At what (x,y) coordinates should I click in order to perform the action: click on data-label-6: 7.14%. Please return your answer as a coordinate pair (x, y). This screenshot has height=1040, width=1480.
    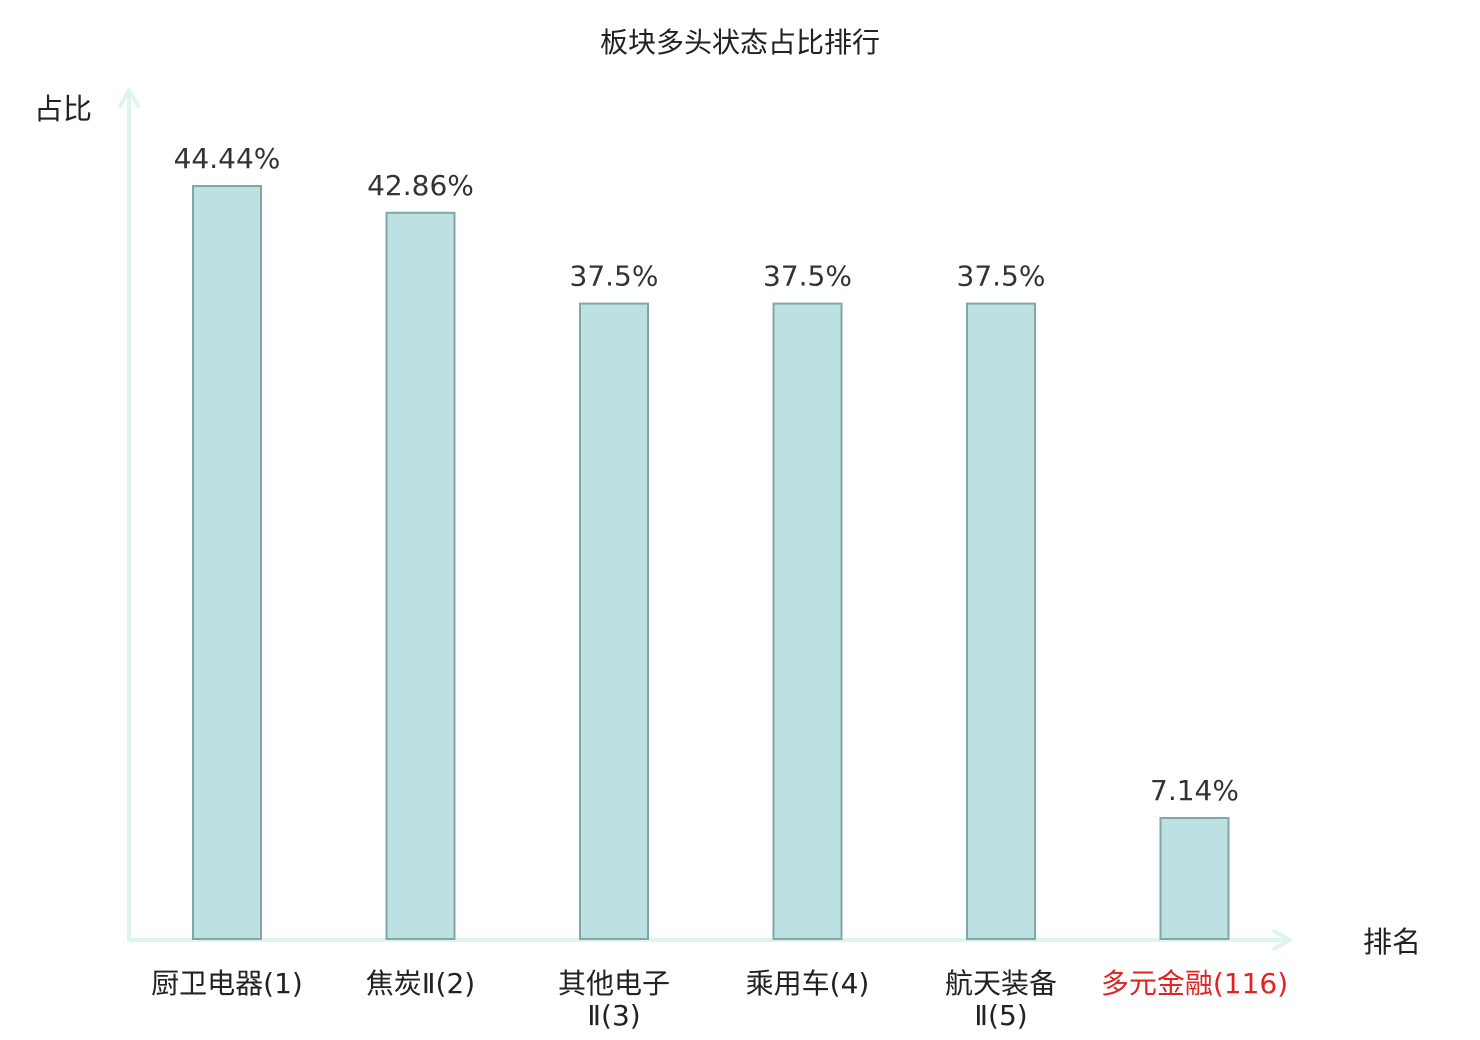
    Looking at the image, I should click on (1194, 790).